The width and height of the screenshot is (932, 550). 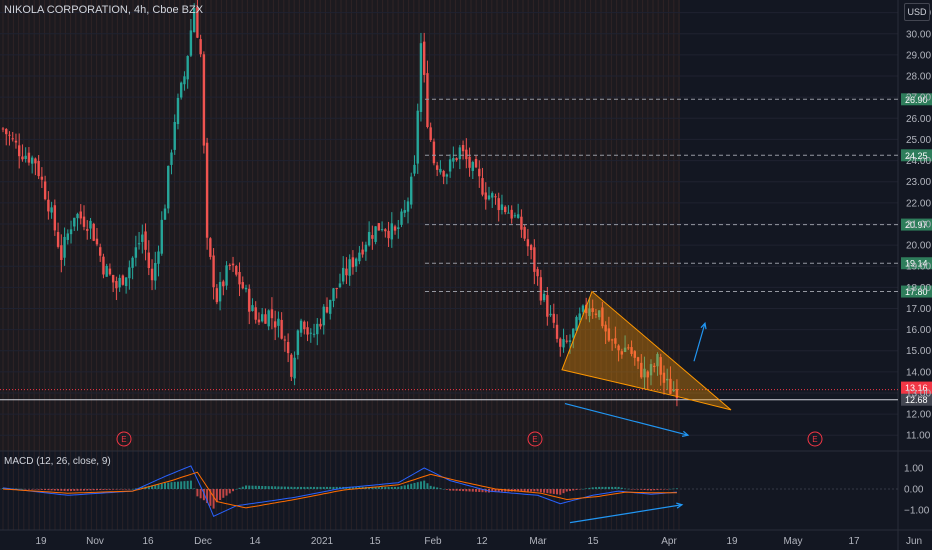 I want to click on time-tick: Jun, so click(x=914, y=541).